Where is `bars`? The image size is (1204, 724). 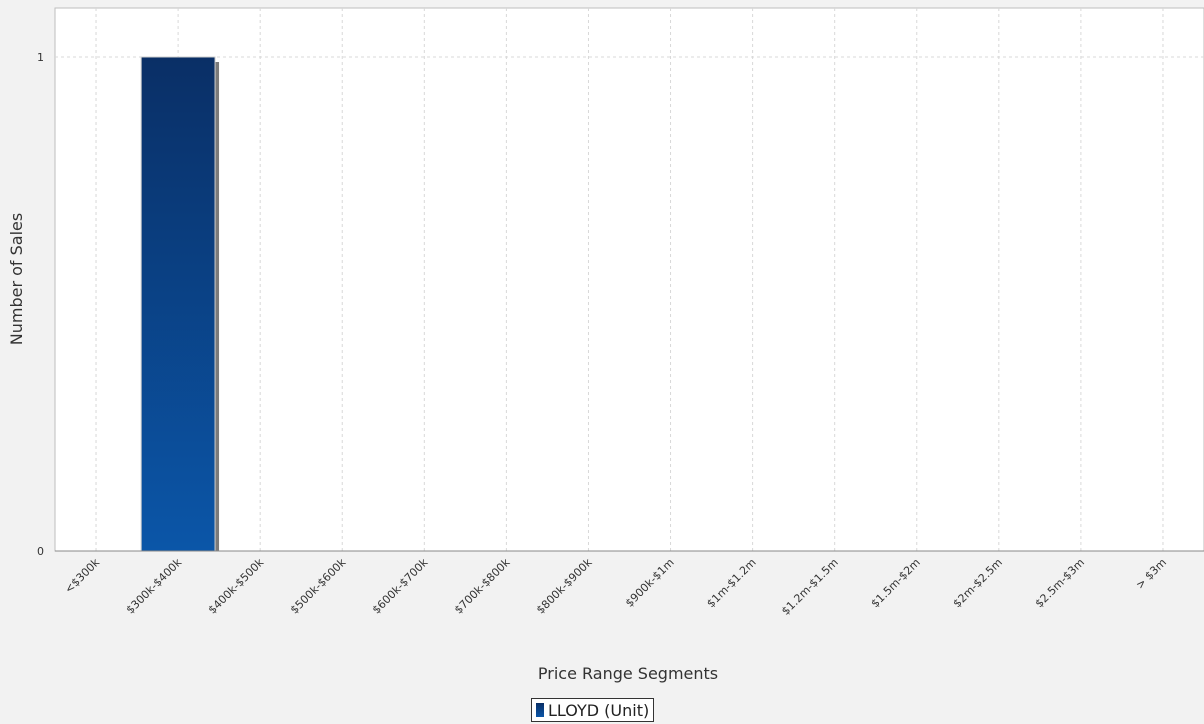 bars is located at coordinates (180, 304).